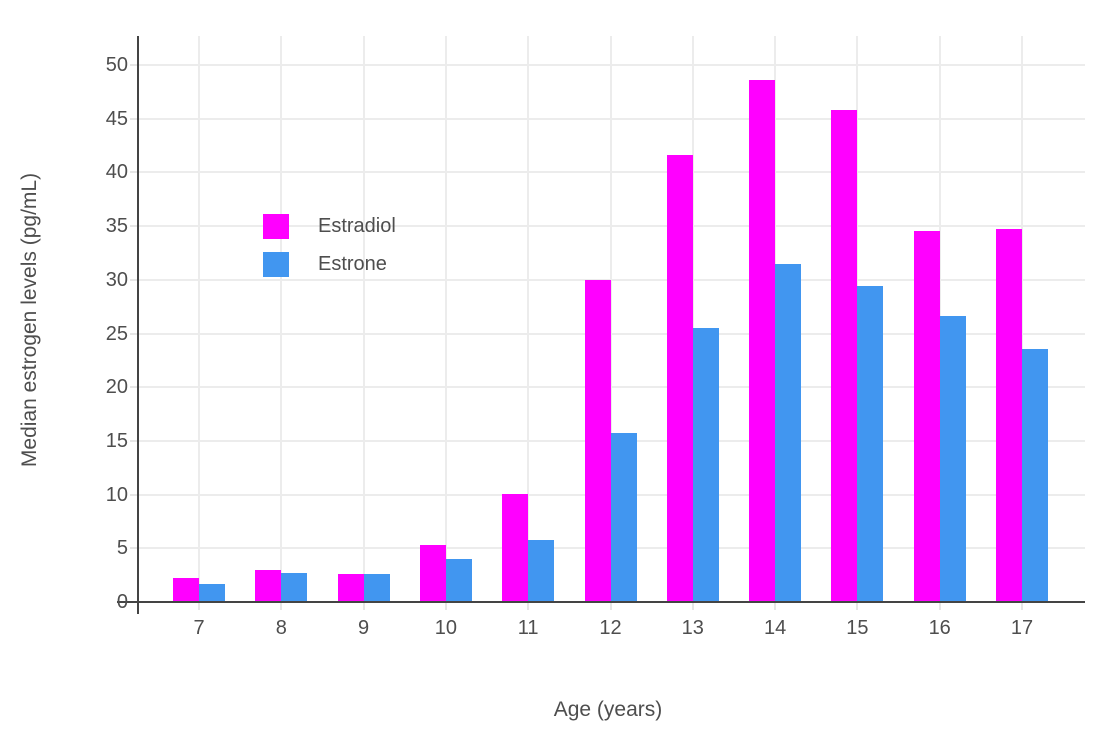  I want to click on x-tick-label: 8, so click(281, 628).